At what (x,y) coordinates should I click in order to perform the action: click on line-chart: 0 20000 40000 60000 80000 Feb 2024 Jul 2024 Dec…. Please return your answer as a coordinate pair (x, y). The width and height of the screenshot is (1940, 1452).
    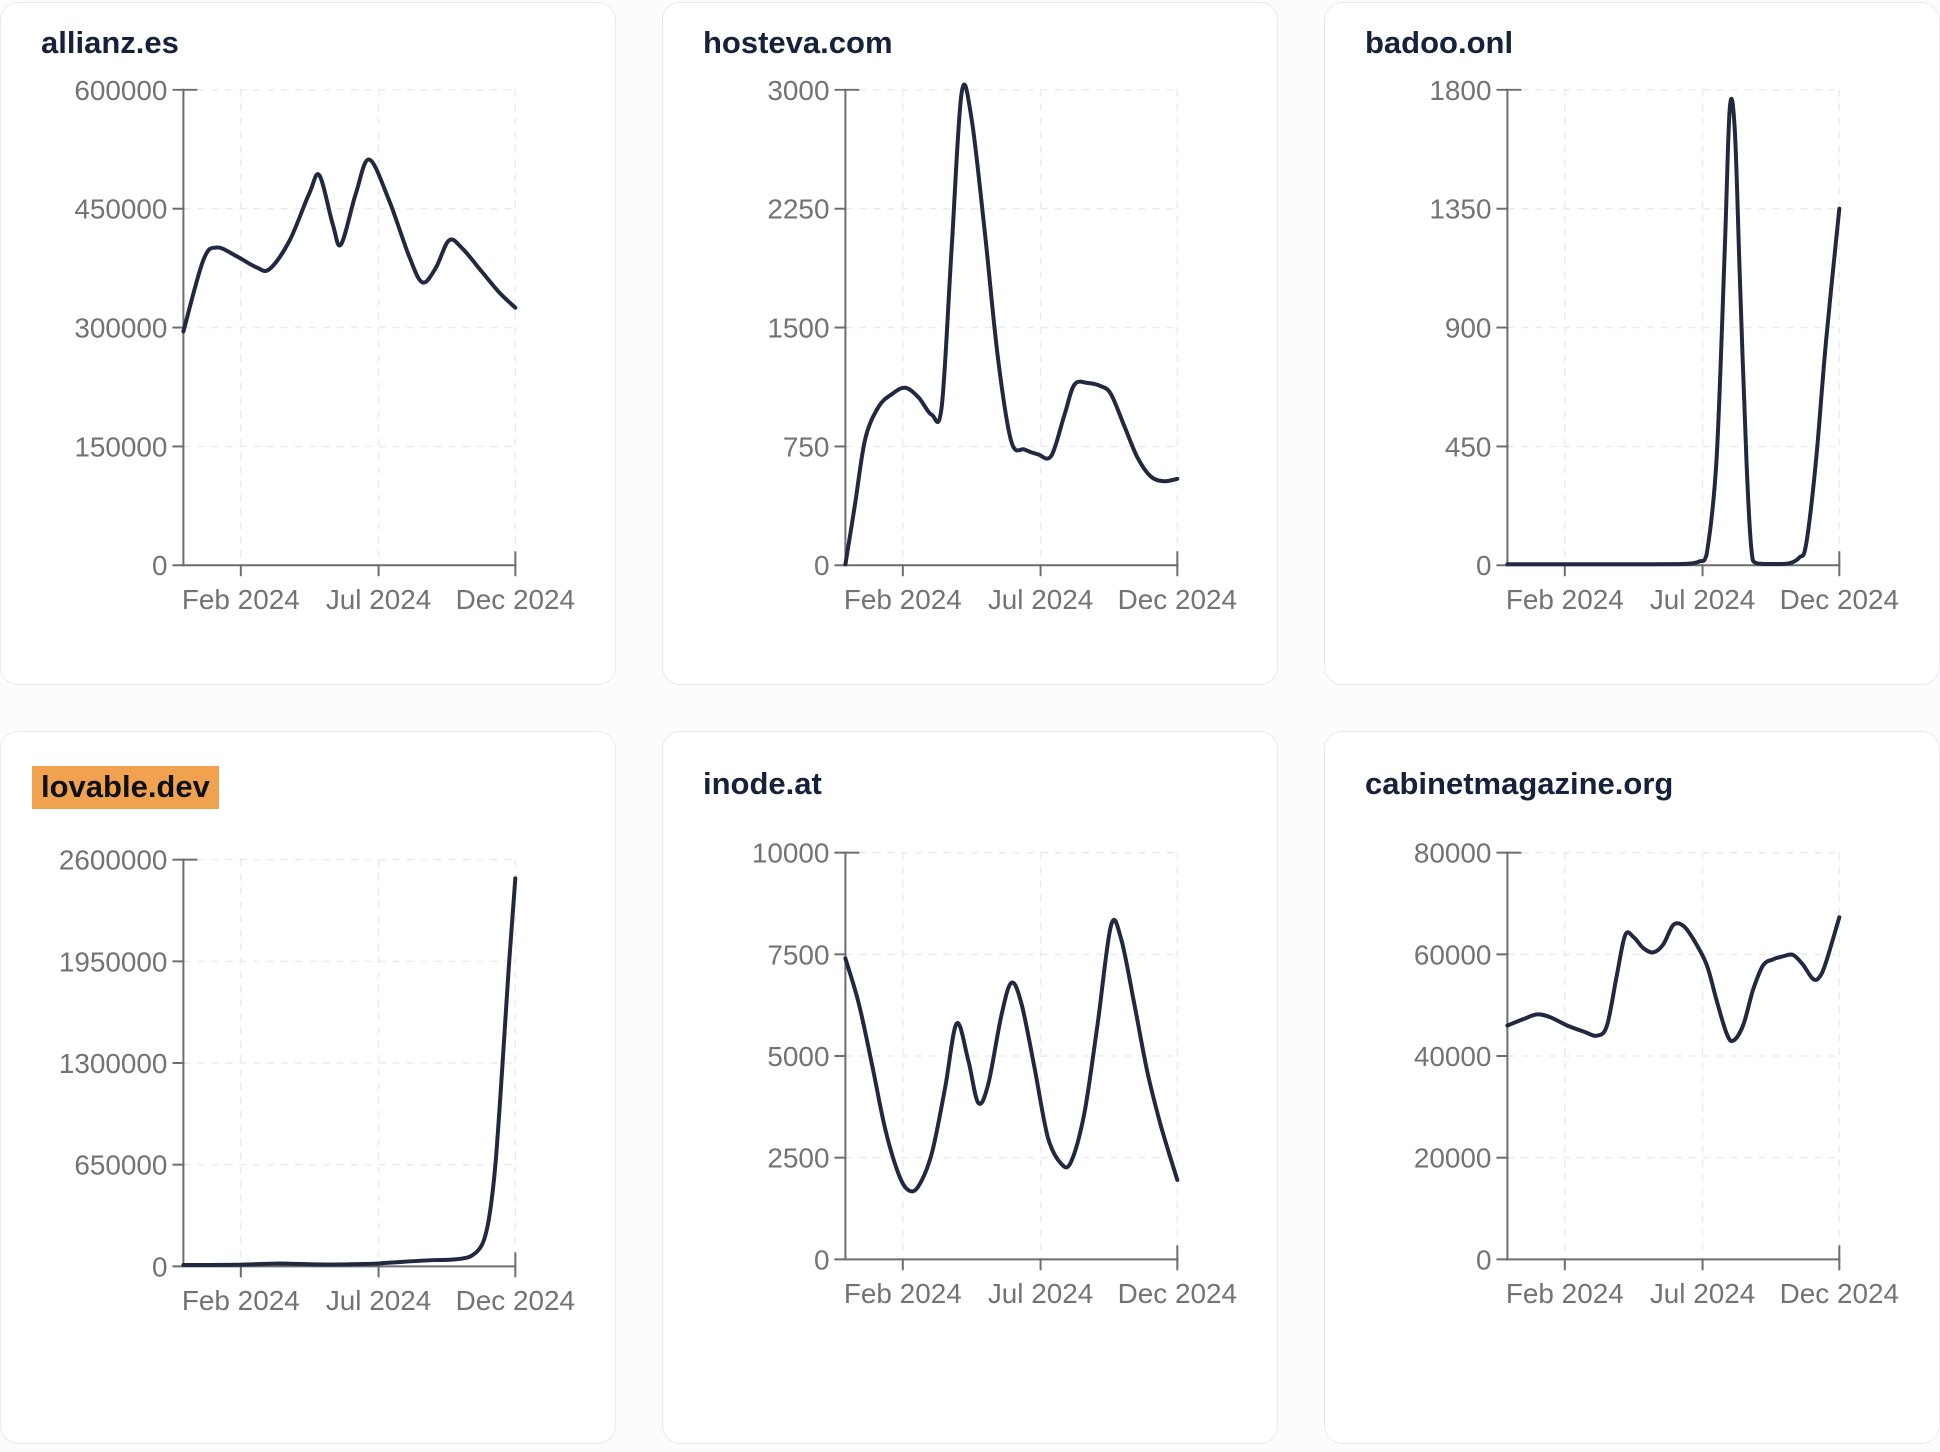
    Looking at the image, I should click on (1656, 1073).